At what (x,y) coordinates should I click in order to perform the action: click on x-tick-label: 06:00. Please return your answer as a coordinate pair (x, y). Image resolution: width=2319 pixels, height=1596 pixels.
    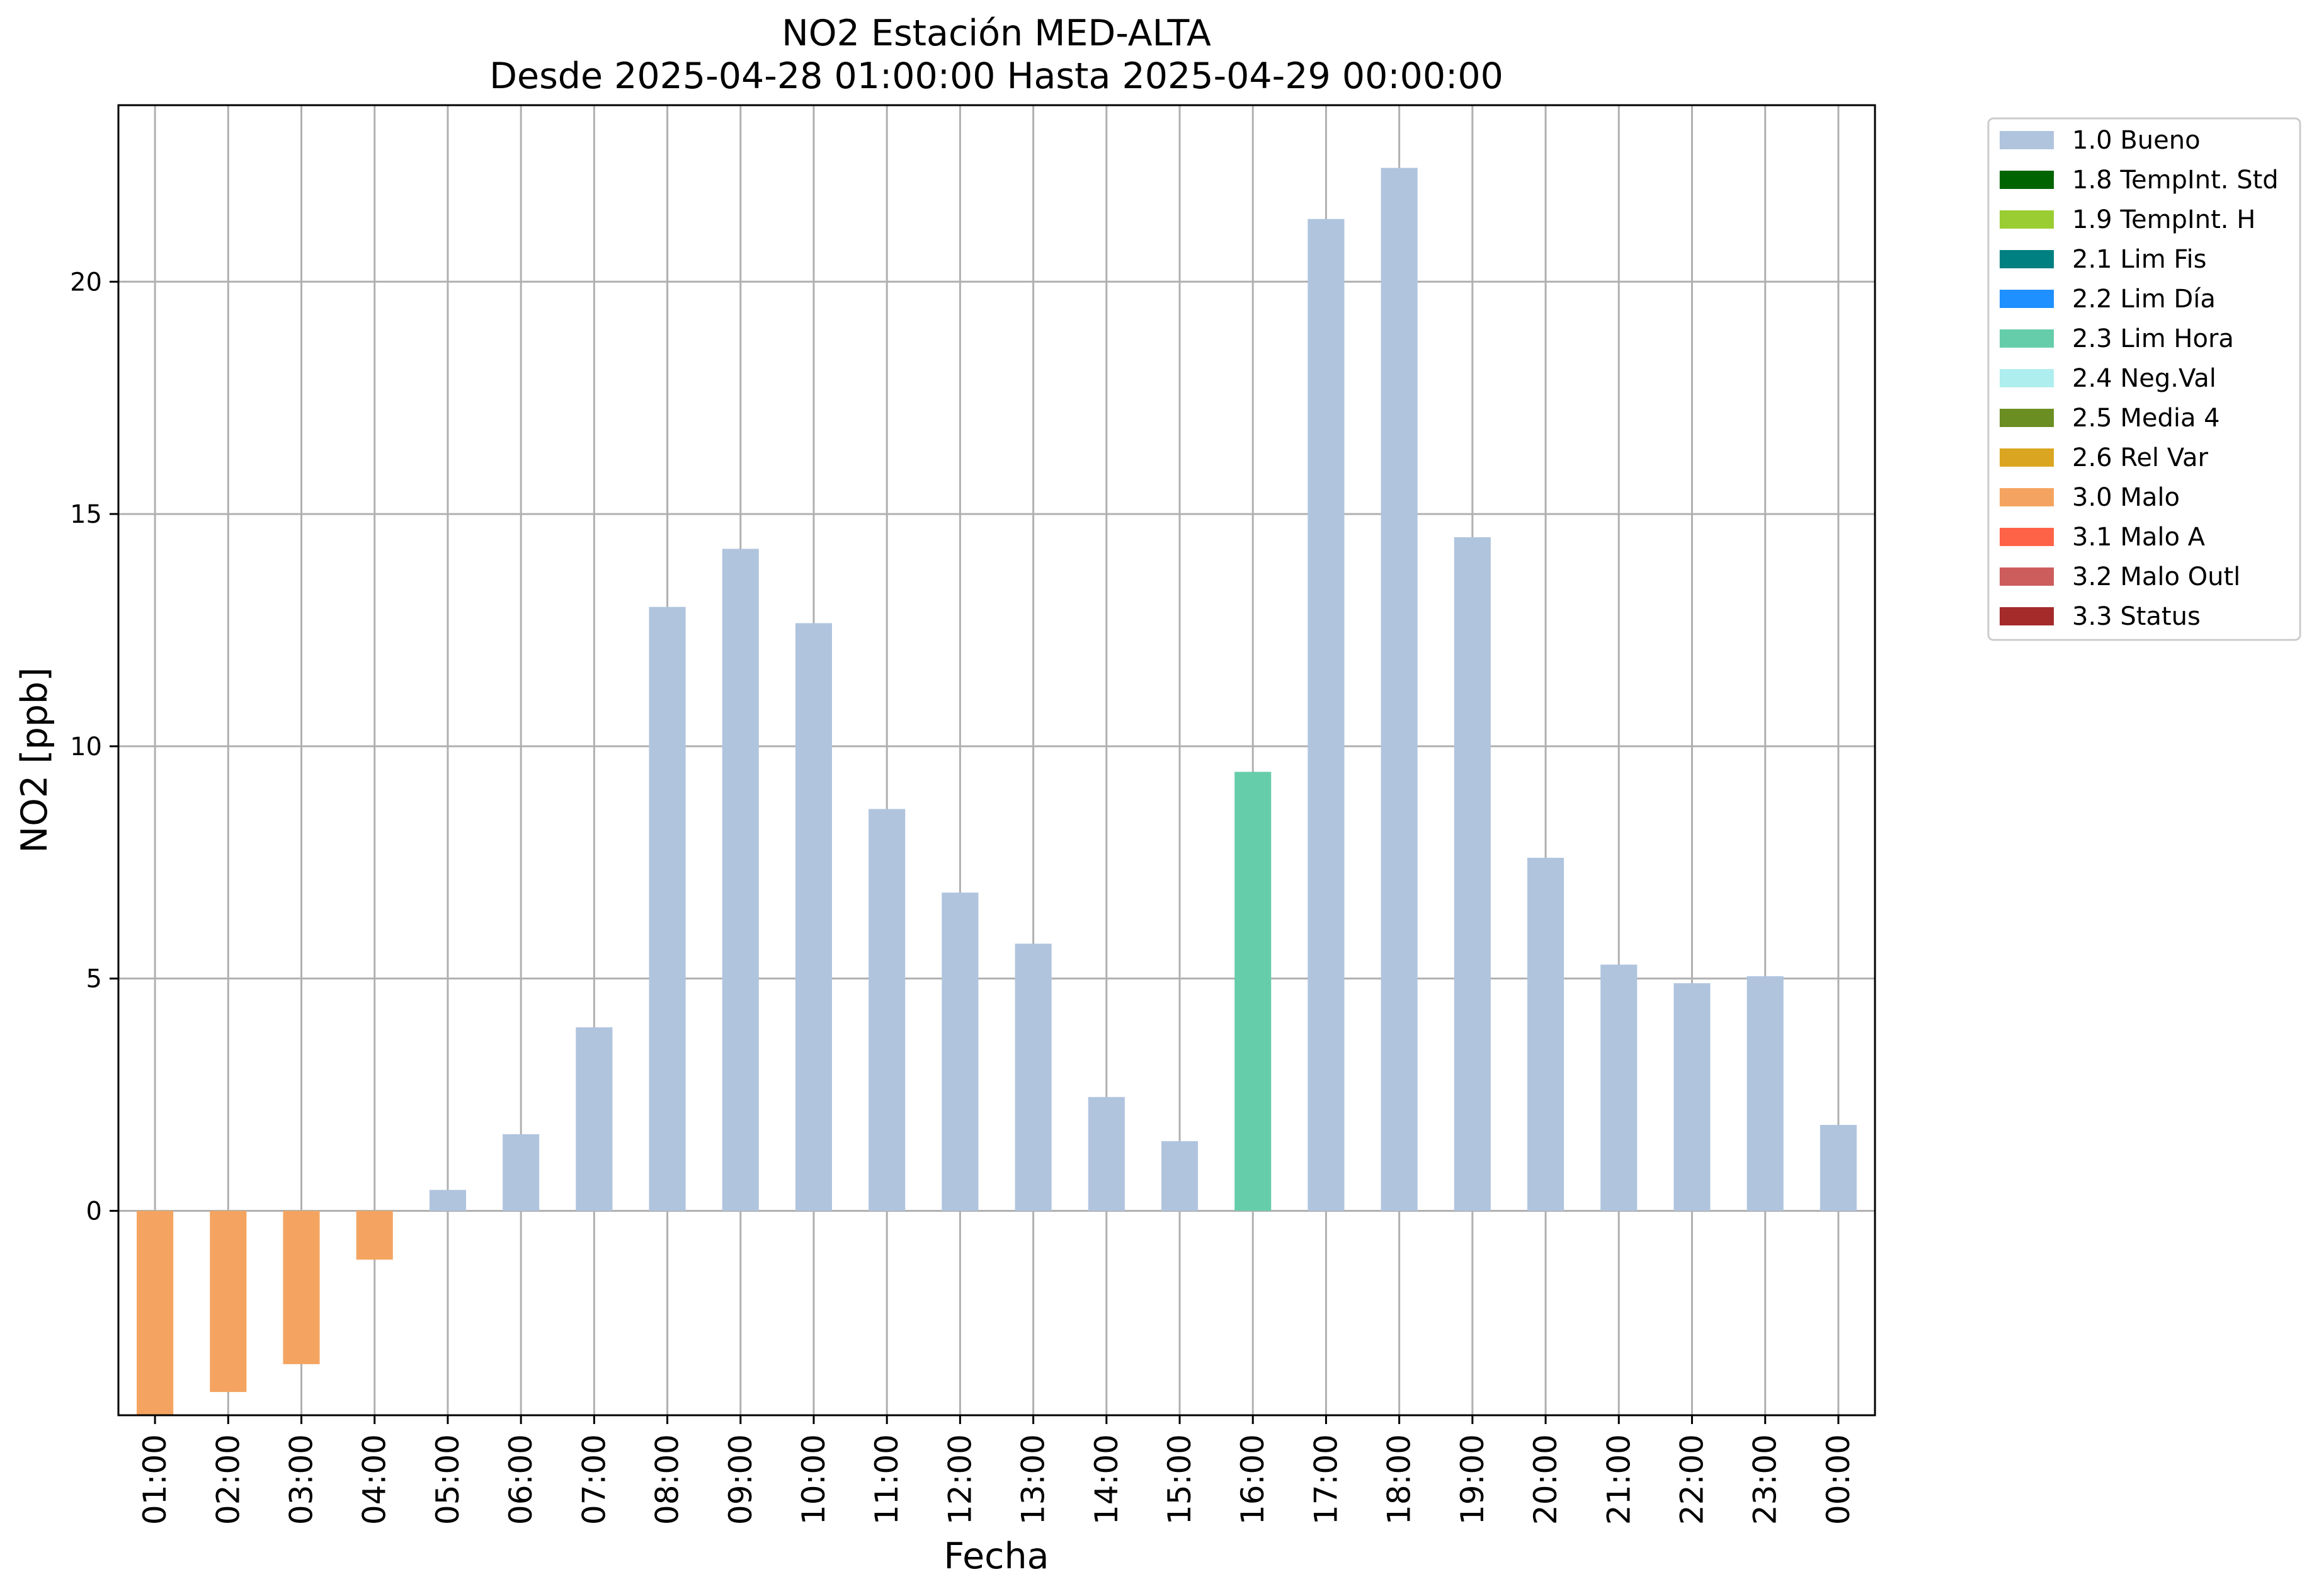
    Looking at the image, I should click on (521, 1479).